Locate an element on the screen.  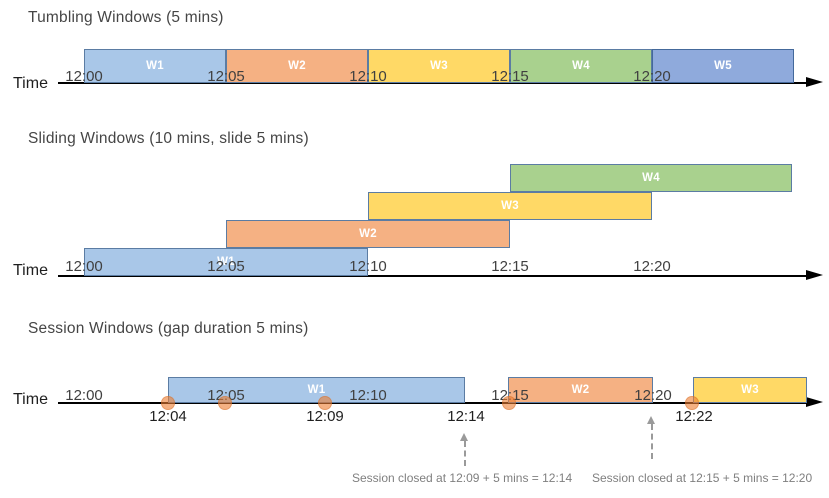
sliding-tick-1210: 12:10 is located at coordinates (368, 266).